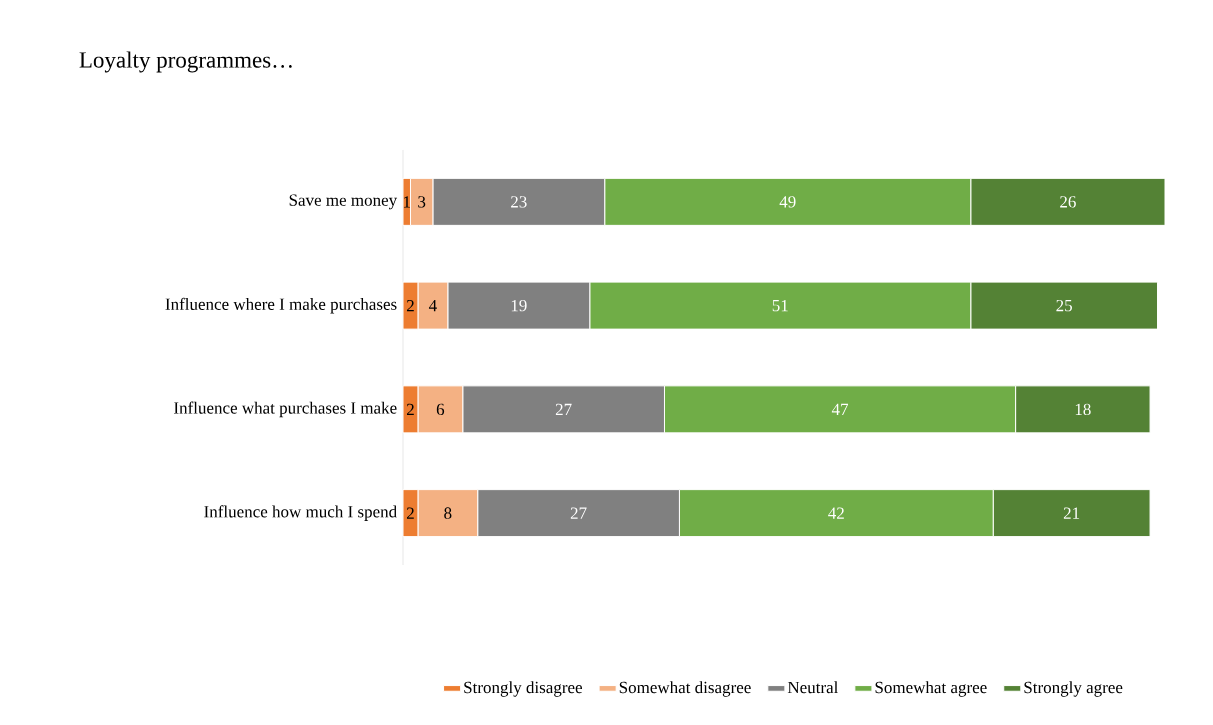 This screenshot has width=1213, height=725. What do you see at coordinates (1064, 305) in the screenshot?
I see `data-label: 25` at bounding box center [1064, 305].